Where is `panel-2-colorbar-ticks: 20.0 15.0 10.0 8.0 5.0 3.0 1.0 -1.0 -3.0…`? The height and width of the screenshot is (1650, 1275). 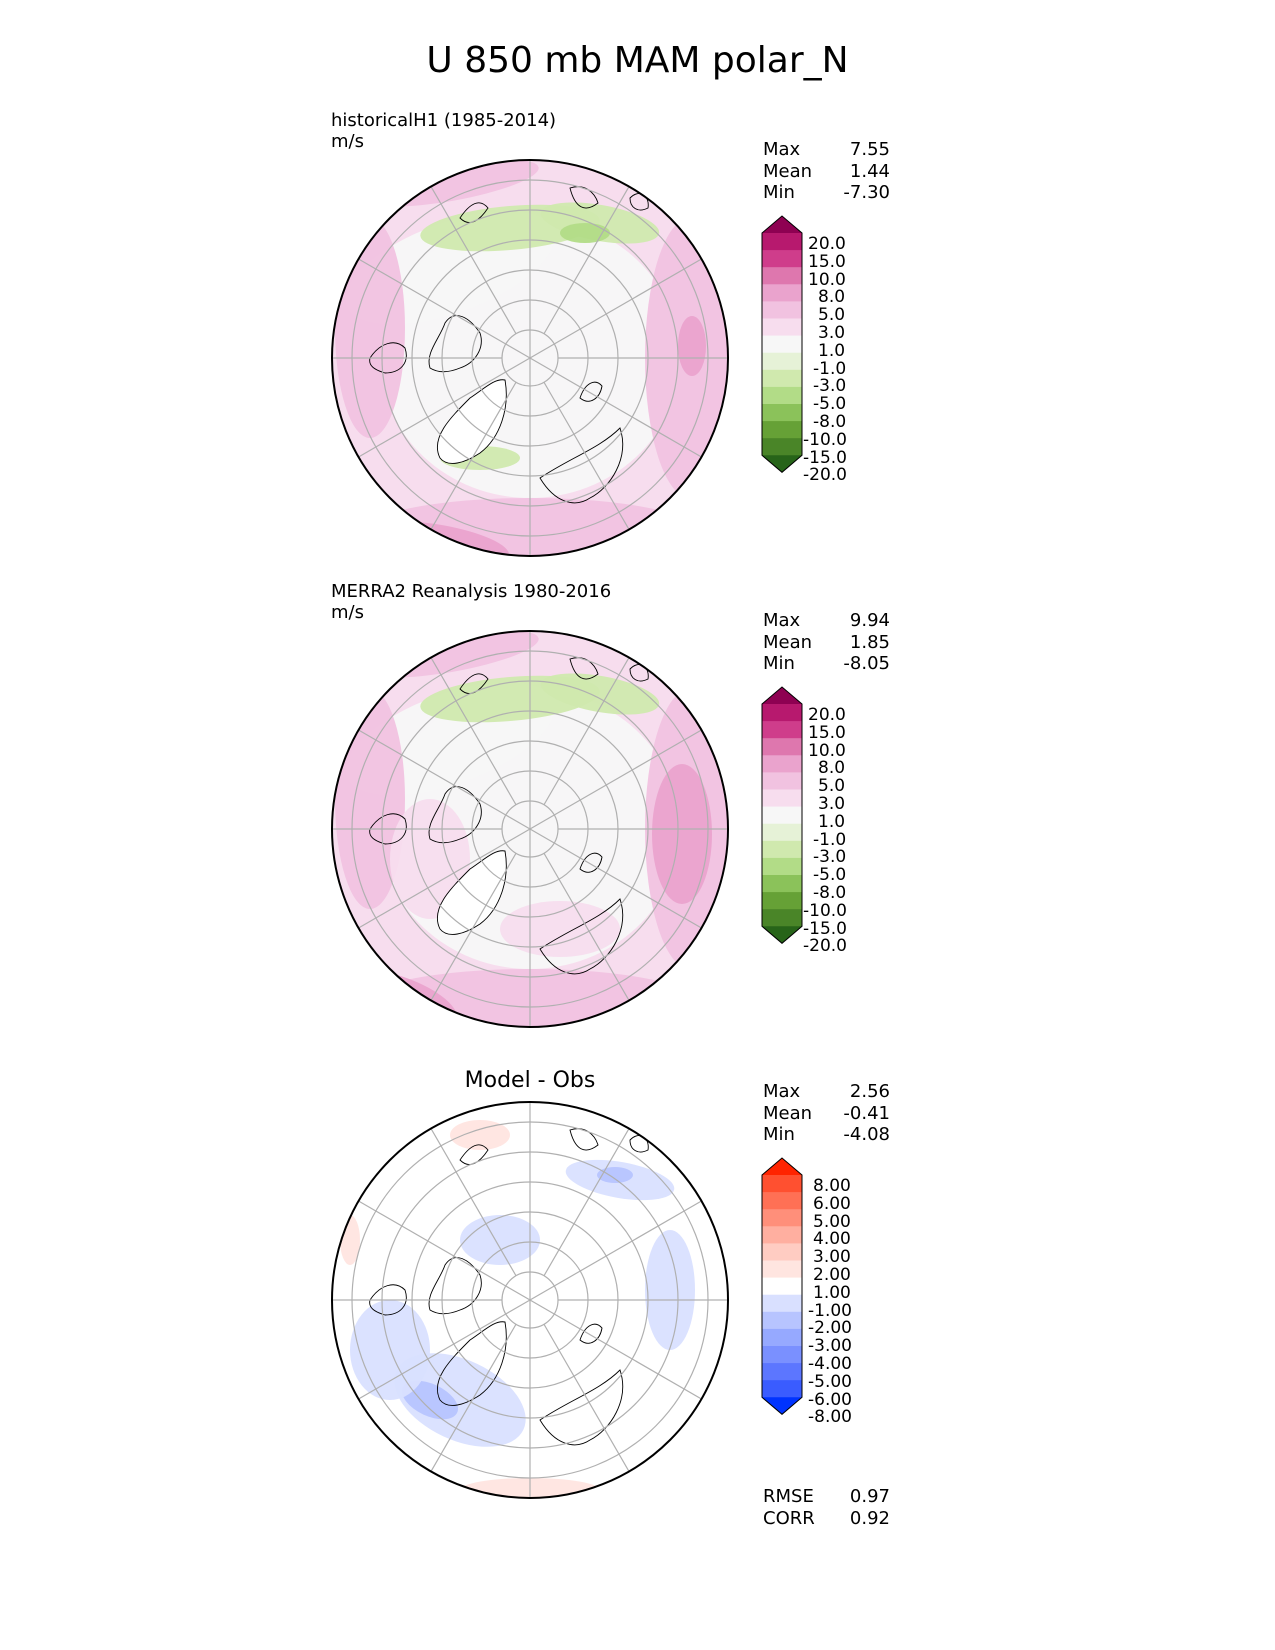 panel-2-colorbar-ticks: 20.0 15.0 10.0 8.0 5.0 3.0 1.0 -1.0 -3.0… is located at coordinates (825, 830).